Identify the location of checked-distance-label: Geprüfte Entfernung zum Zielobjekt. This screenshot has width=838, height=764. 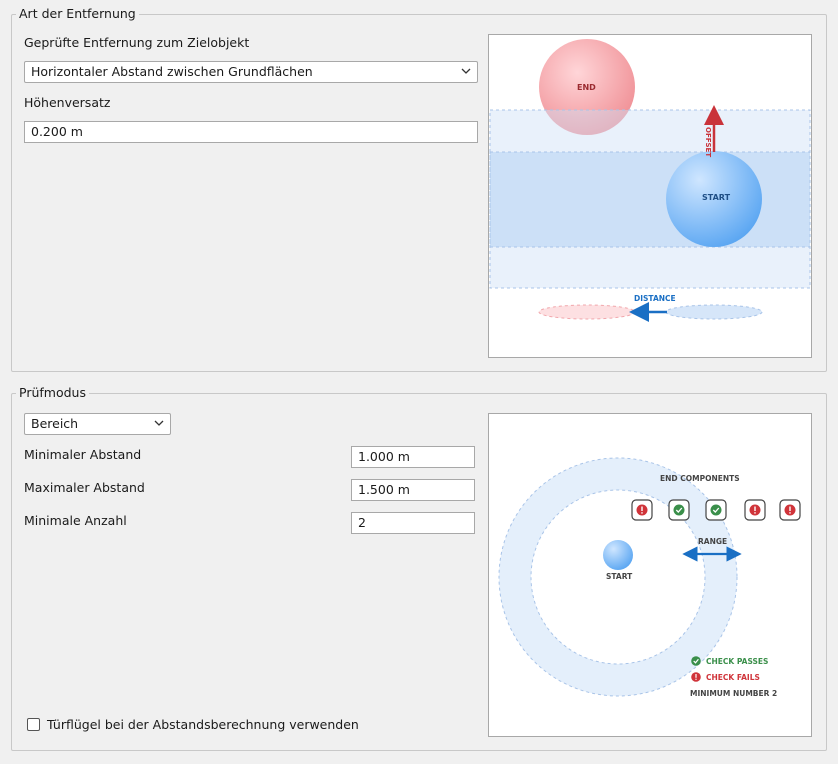
(137, 42).